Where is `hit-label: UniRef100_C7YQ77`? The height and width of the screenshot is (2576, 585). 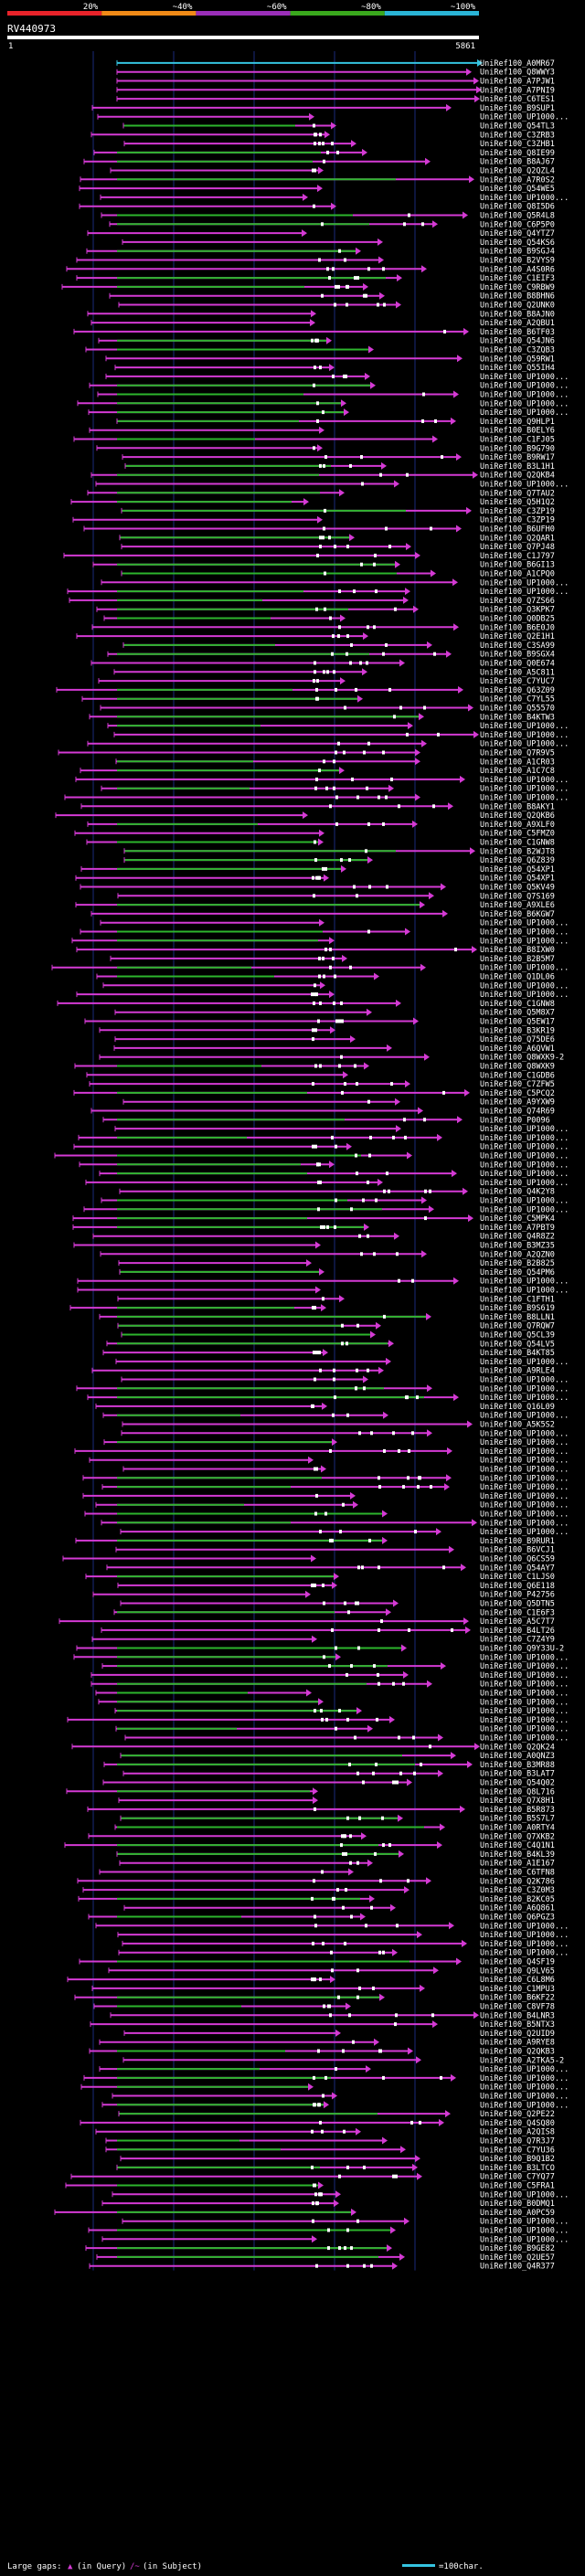 hit-label: UniRef100_C7YQ77 is located at coordinates (517, 2177).